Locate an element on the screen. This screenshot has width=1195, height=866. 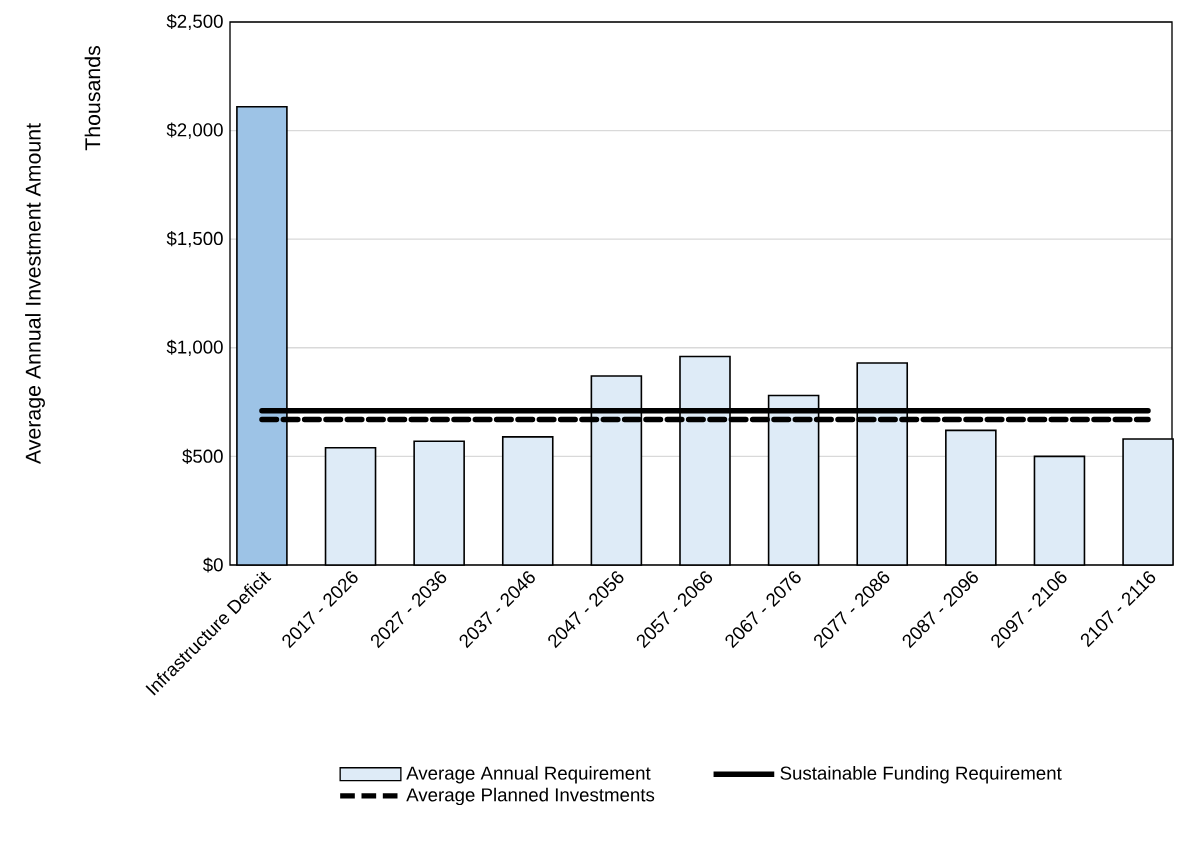
y-tick-label: $1,500 is located at coordinates (194, 239).